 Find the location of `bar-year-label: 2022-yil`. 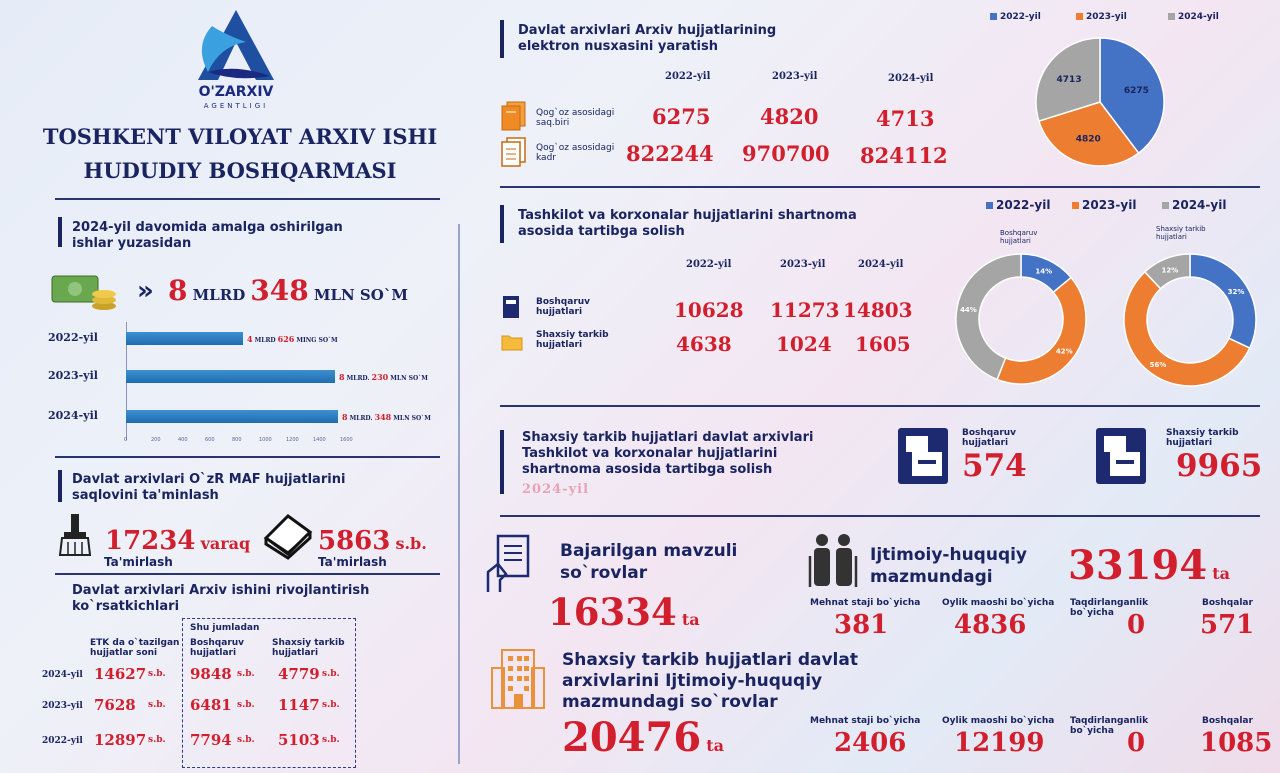

bar-year-label: 2022-yil is located at coordinates (73, 337).